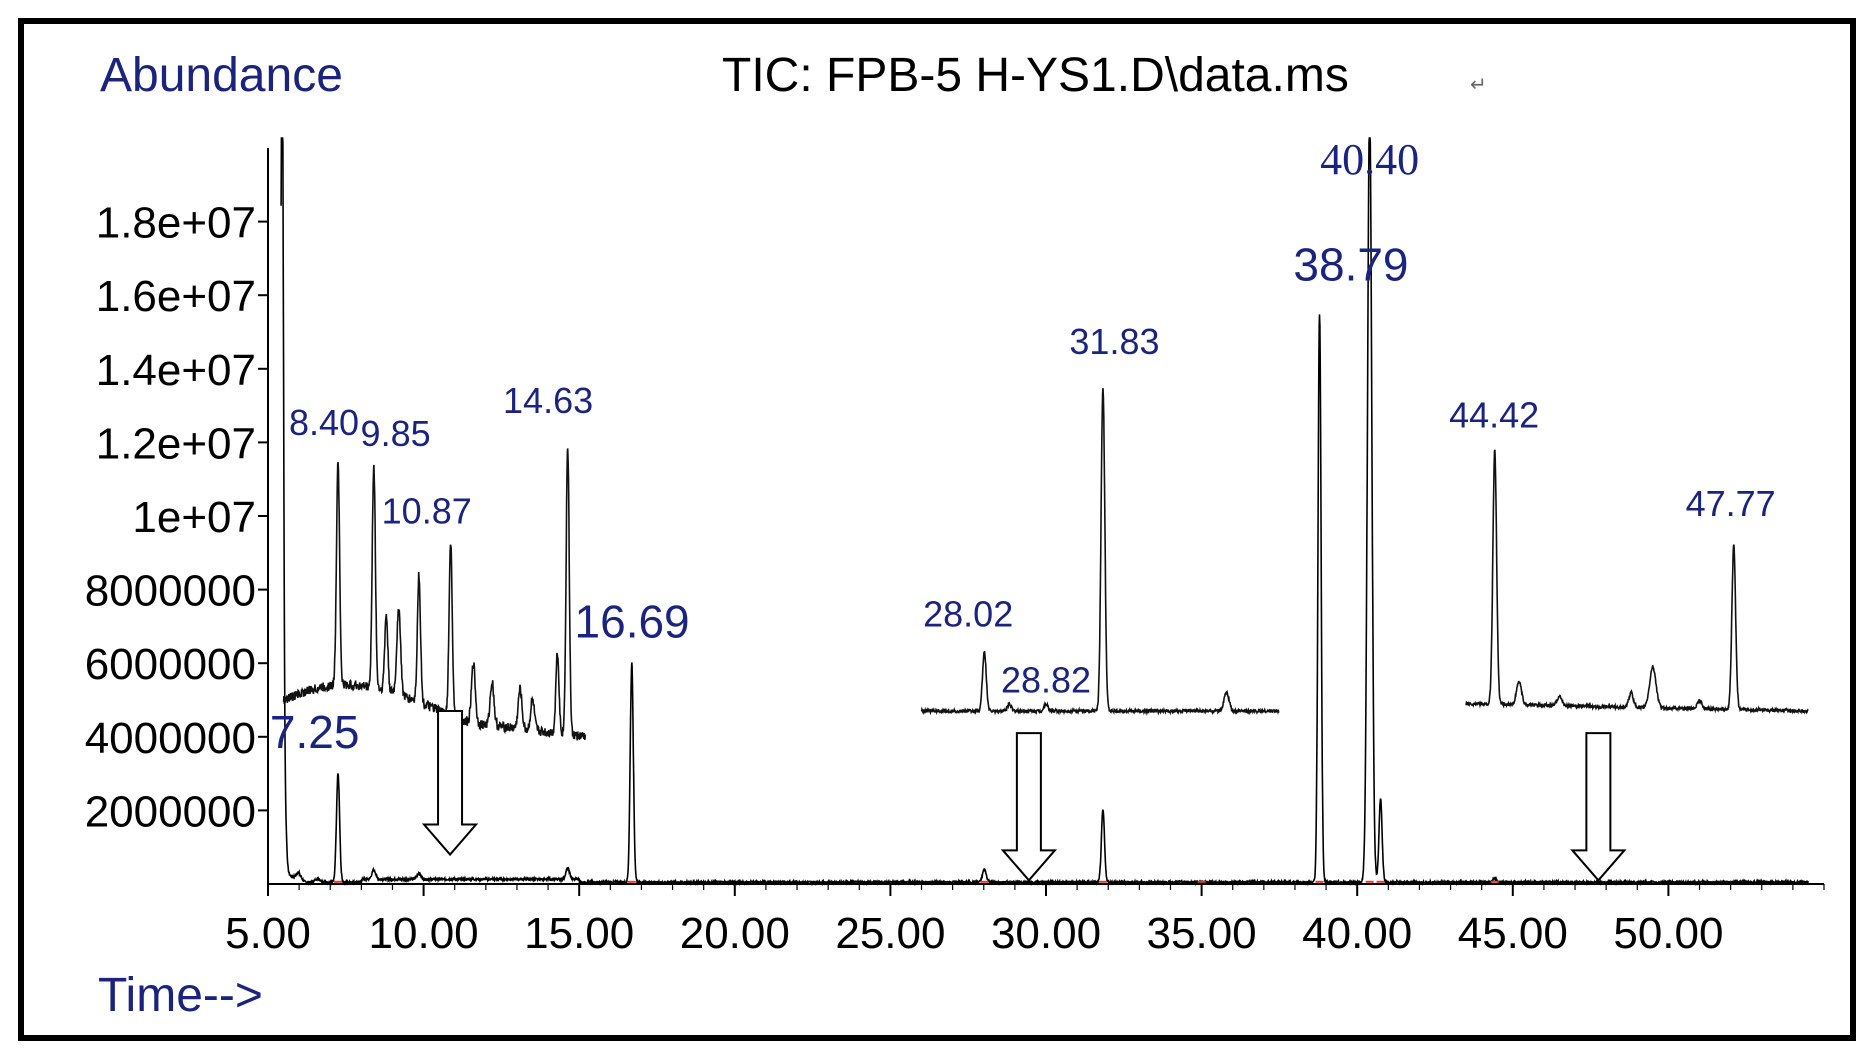  What do you see at coordinates (1478, 85) in the screenshot?
I see `title-return-mark: ↵` at bounding box center [1478, 85].